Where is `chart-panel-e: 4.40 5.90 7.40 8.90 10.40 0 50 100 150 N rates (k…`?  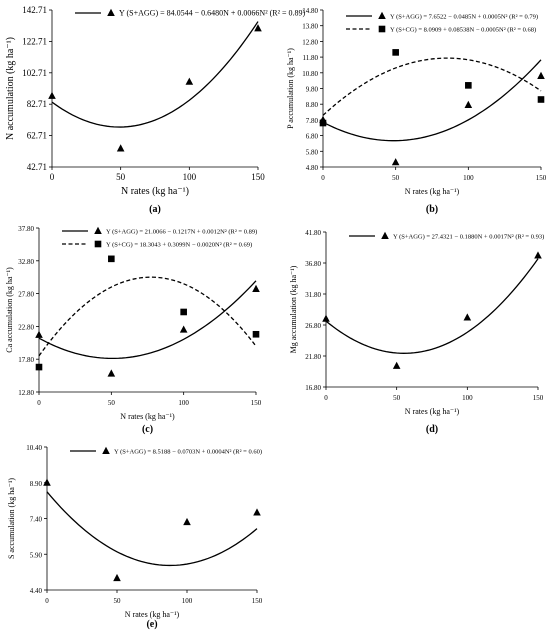
chart-panel-e: 4.40 5.90 7.40 8.90 10.40 0 50 100 150 N rates (k… is located at coordinates (135, 537).